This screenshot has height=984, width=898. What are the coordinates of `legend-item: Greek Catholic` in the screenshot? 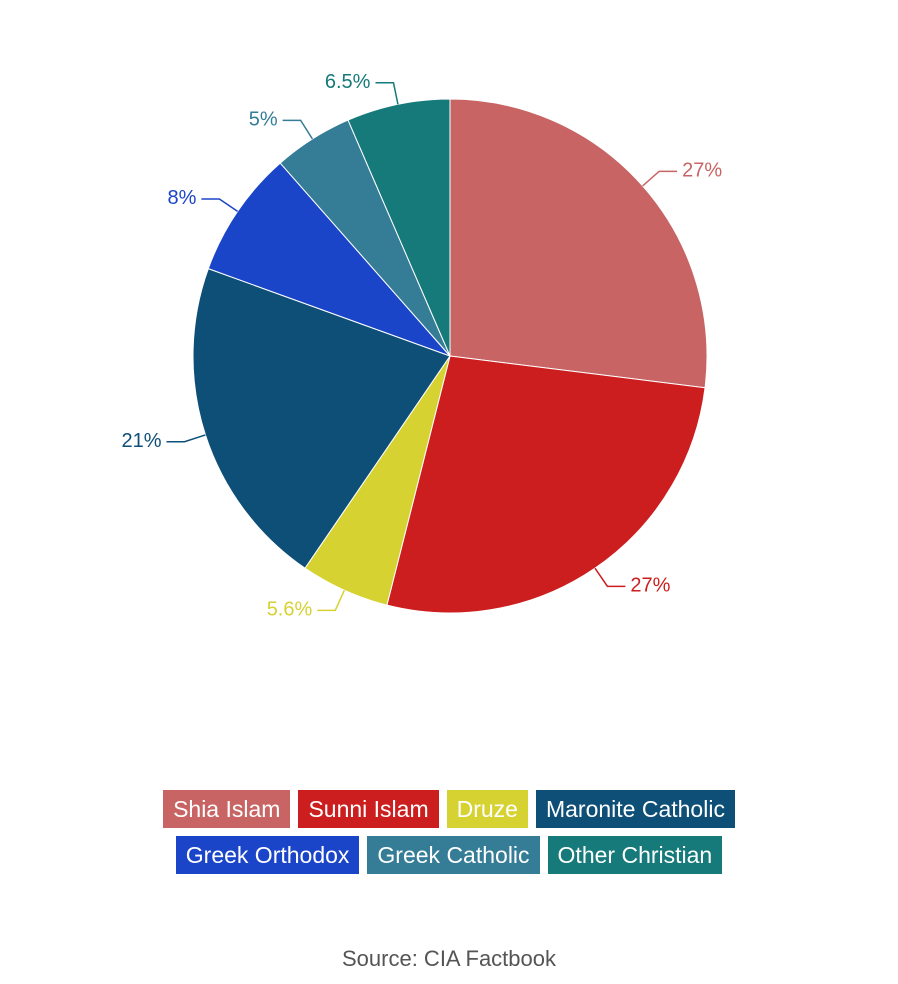 It's located at (453, 855).